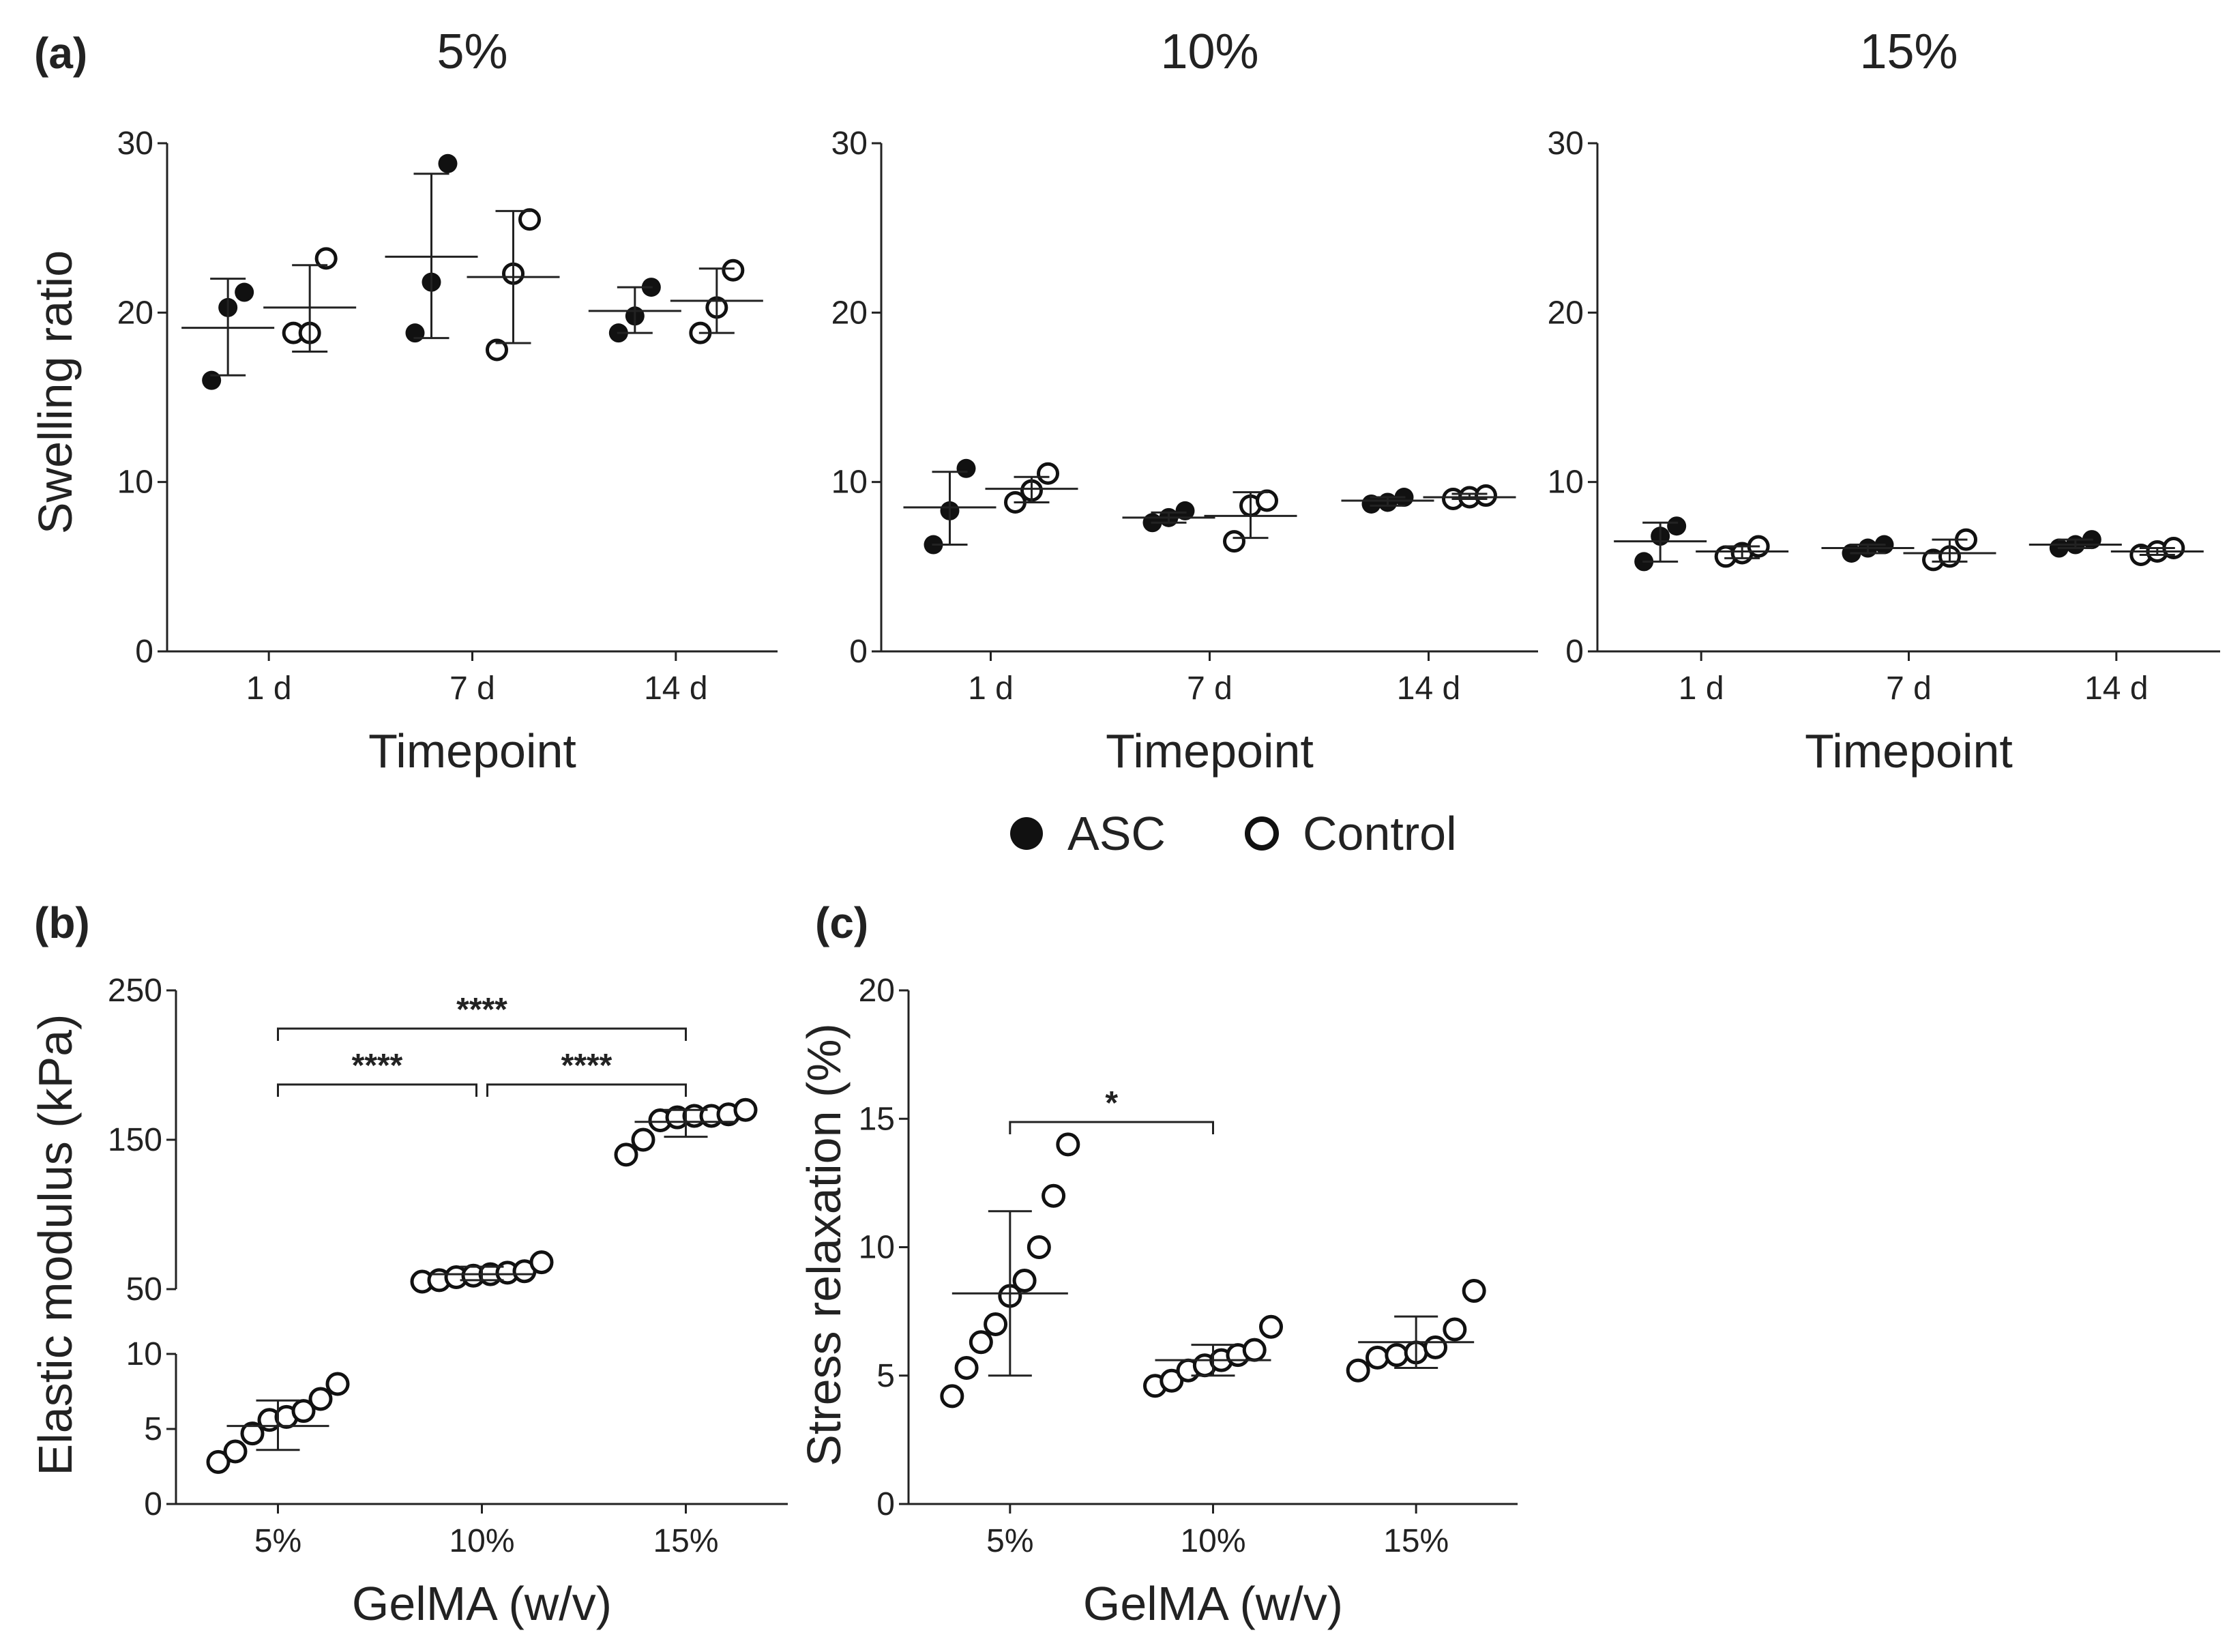 The image size is (2229, 1652). I want to click on panel-label-c: (c), so click(841, 923).